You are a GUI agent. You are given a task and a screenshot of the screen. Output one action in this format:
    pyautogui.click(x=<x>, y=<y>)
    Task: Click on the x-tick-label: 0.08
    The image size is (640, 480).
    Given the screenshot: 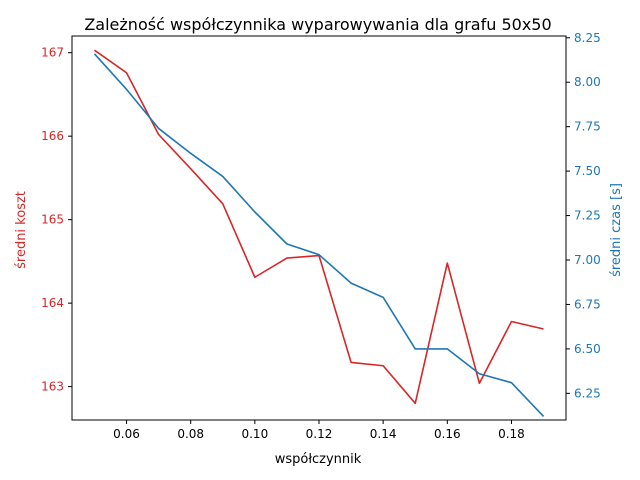 What is the action you would take?
    pyautogui.click(x=190, y=434)
    